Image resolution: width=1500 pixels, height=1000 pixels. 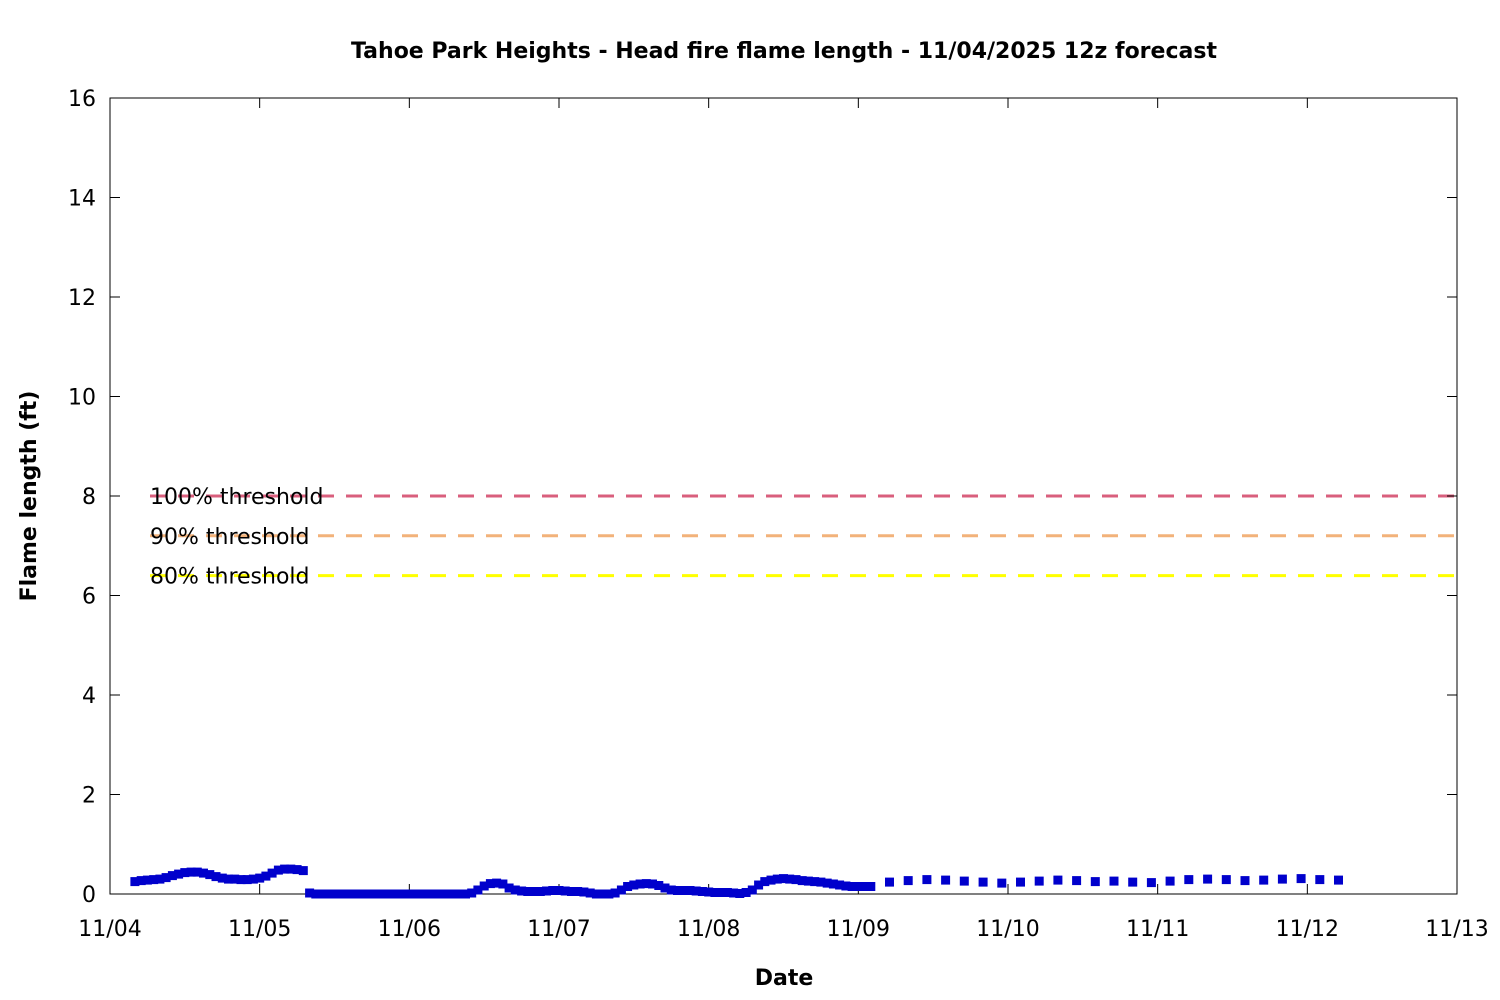 What do you see at coordinates (1307, 929) in the screenshot?
I see `x-tick-label: 11/12` at bounding box center [1307, 929].